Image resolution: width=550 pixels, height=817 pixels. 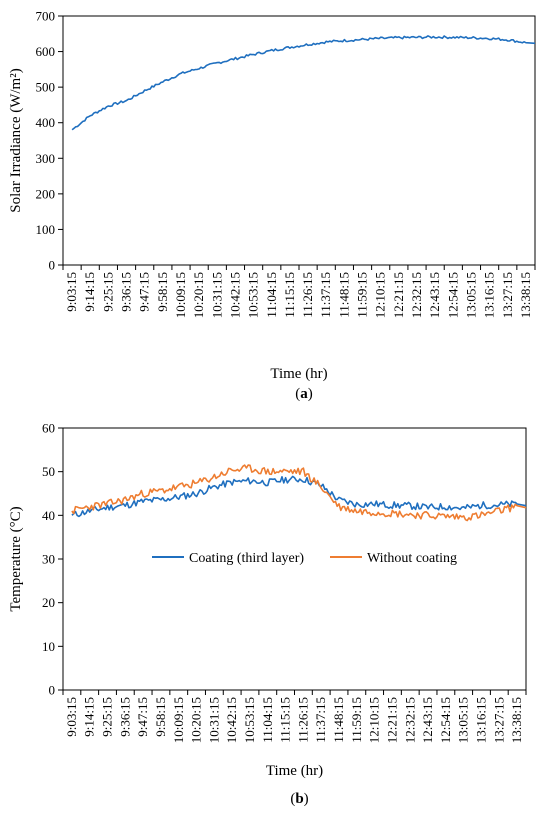 What do you see at coordinates (46, 193) in the screenshot?
I see `y-tick-label: 200` at bounding box center [46, 193].